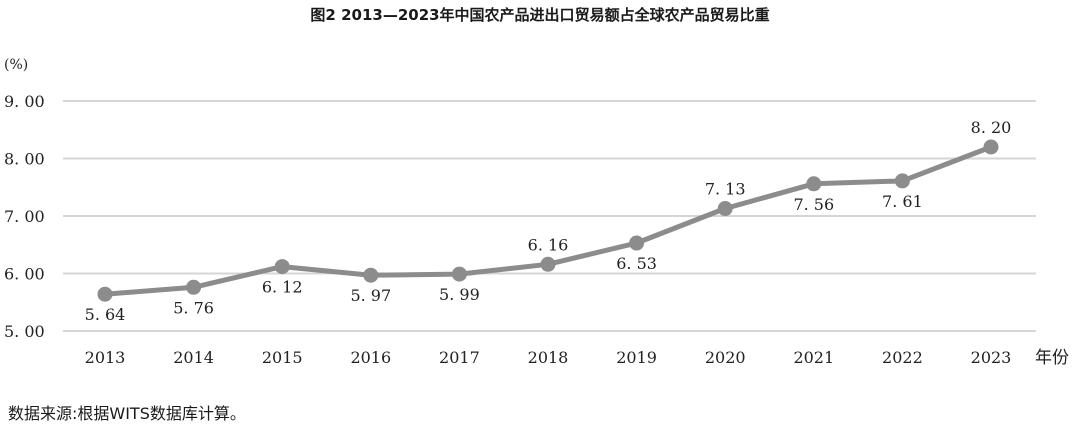 This screenshot has width=1080, height=430. Describe the element at coordinates (636, 357) in the screenshot. I see `x-tick-label: 2019` at that location.